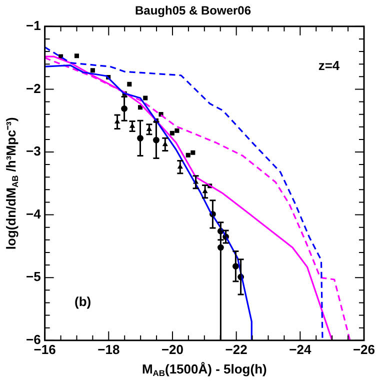  What do you see at coordinates (329, 65) in the screenshot?
I see `annotation: z=4` at bounding box center [329, 65].